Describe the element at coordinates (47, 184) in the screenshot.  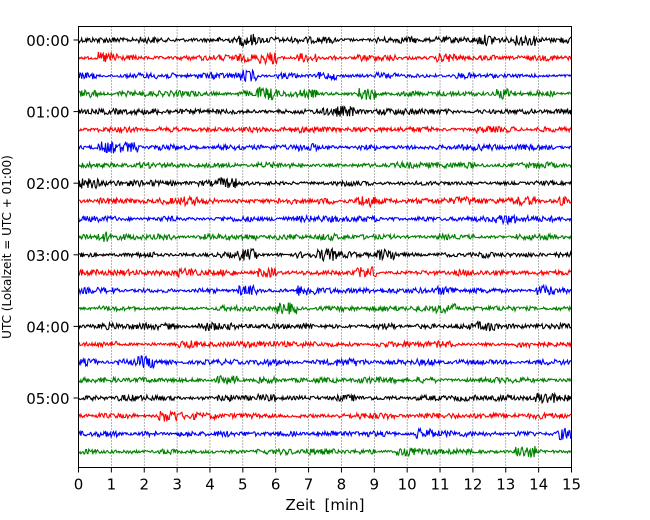
I see `y-tick-label: 02:00` at that location.